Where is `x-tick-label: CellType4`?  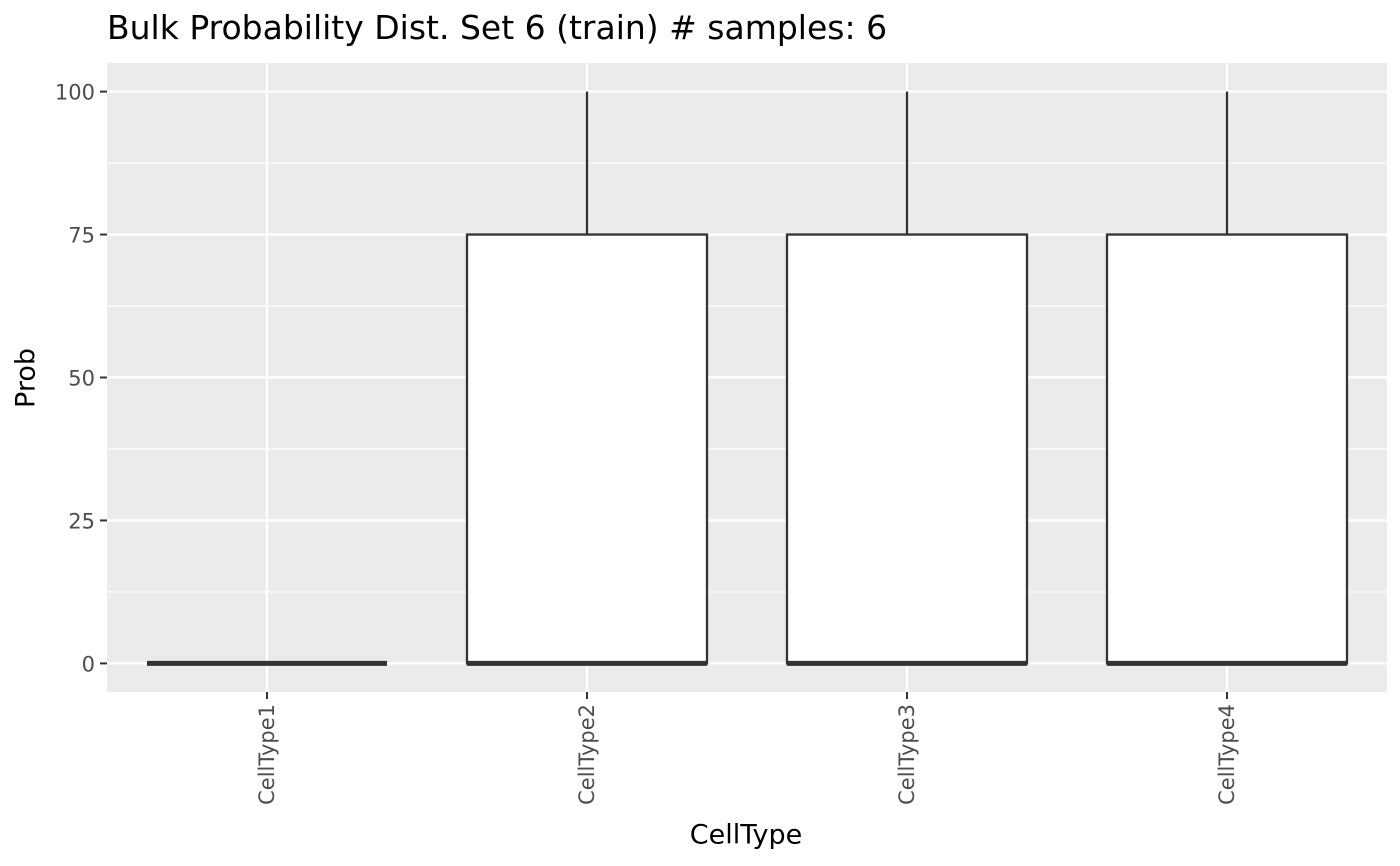
x-tick-label: CellType4 is located at coordinates (1227, 754).